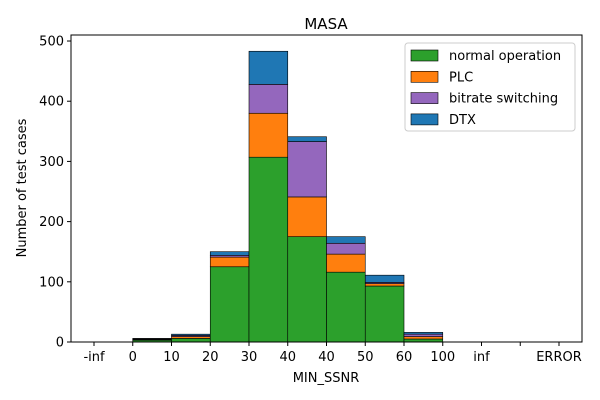 This screenshot has height=400, width=600. I want to click on x-axis: -inf 0 10 20 30 40 40 50 60 100 inf ERROR, so click(332, 353).